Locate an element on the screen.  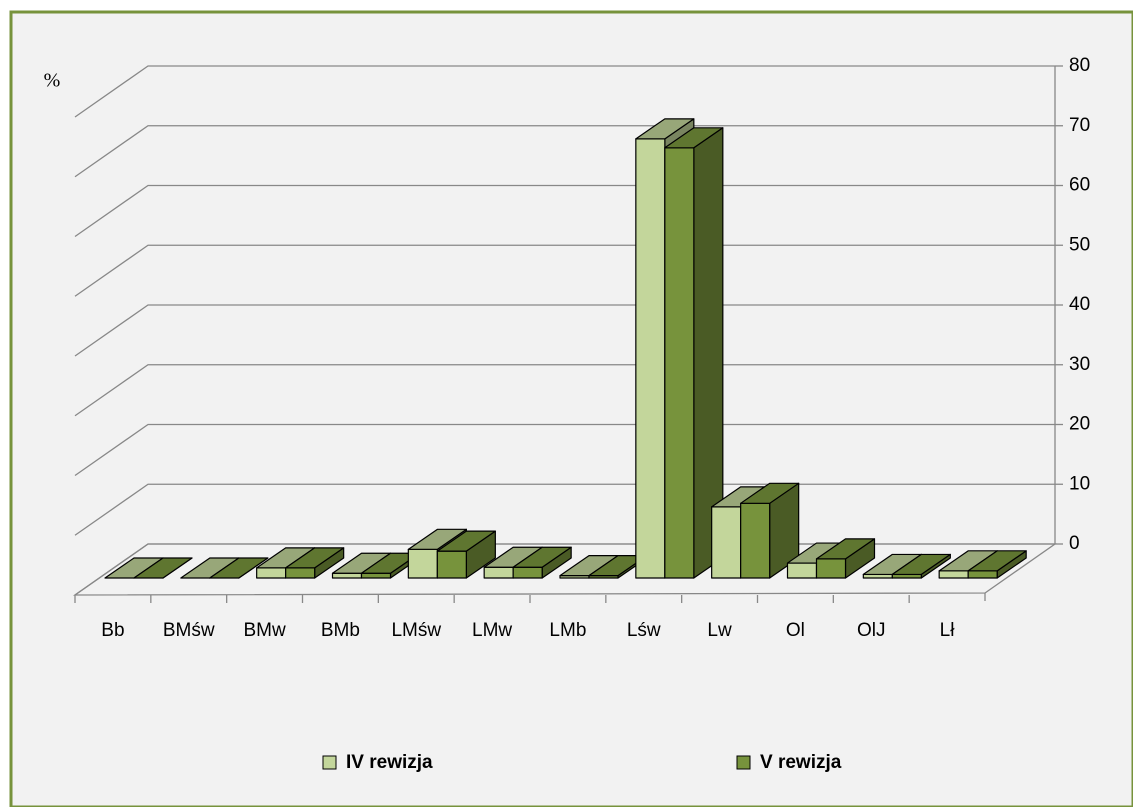
y-tick-label: 0 is located at coordinates (1074, 543).